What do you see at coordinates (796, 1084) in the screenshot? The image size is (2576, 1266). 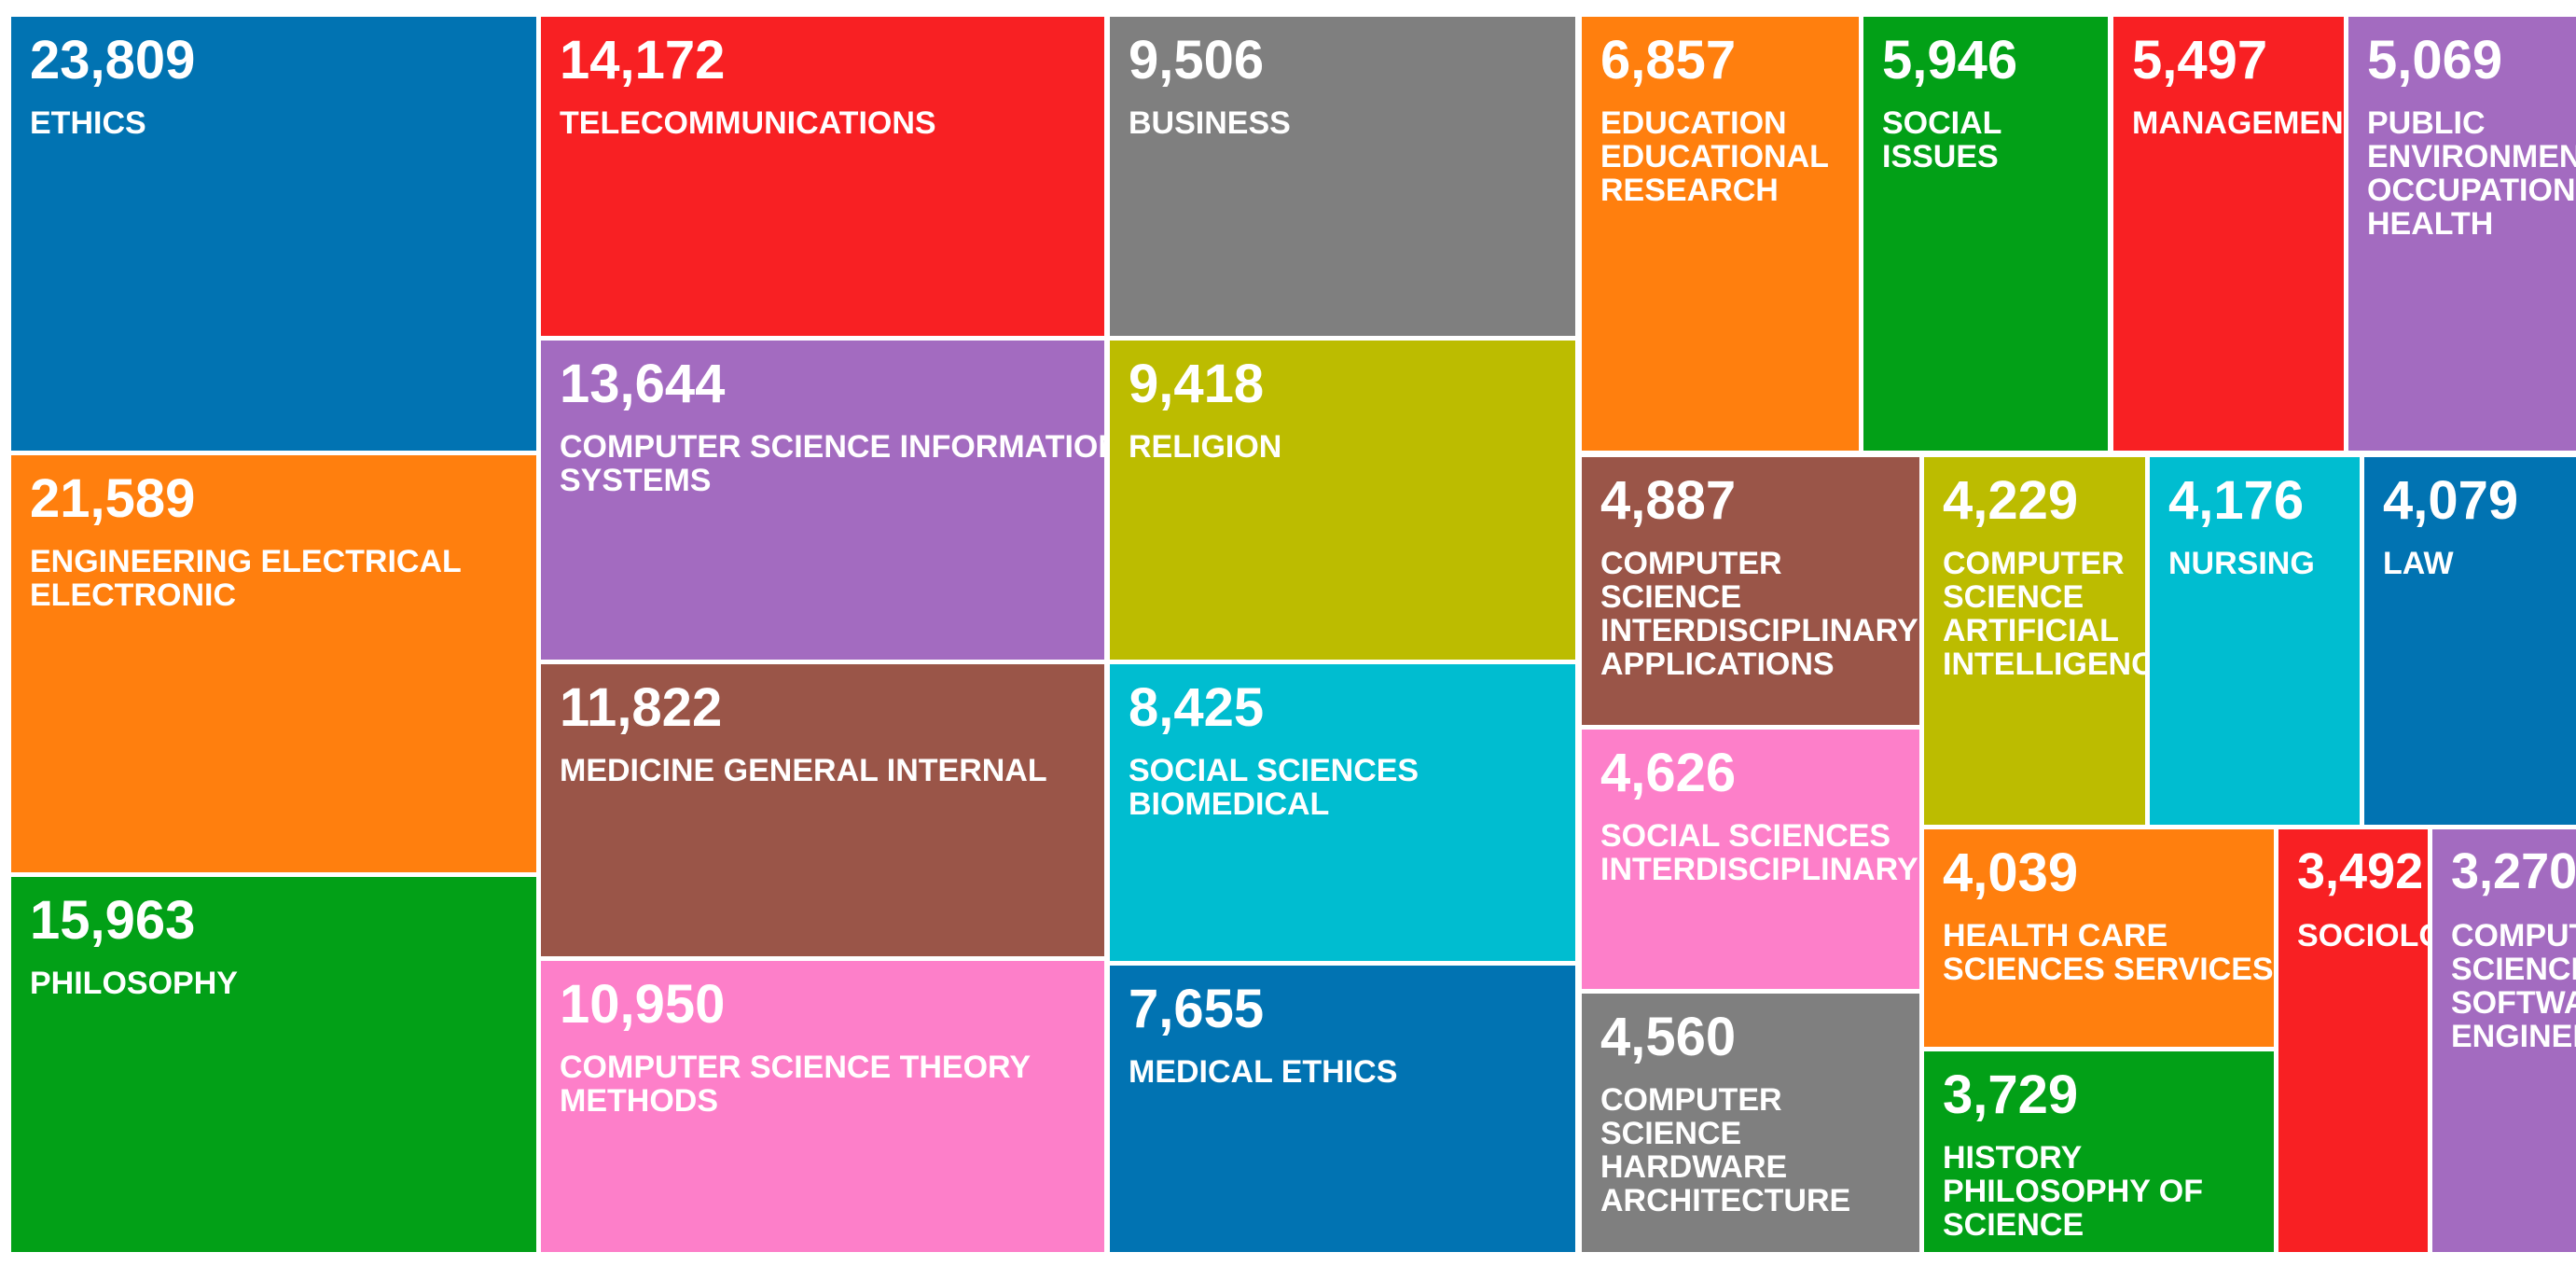 I see `tile-category-label: COMPUTER SCIENCE THEORY METHODS` at bounding box center [796, 1084].